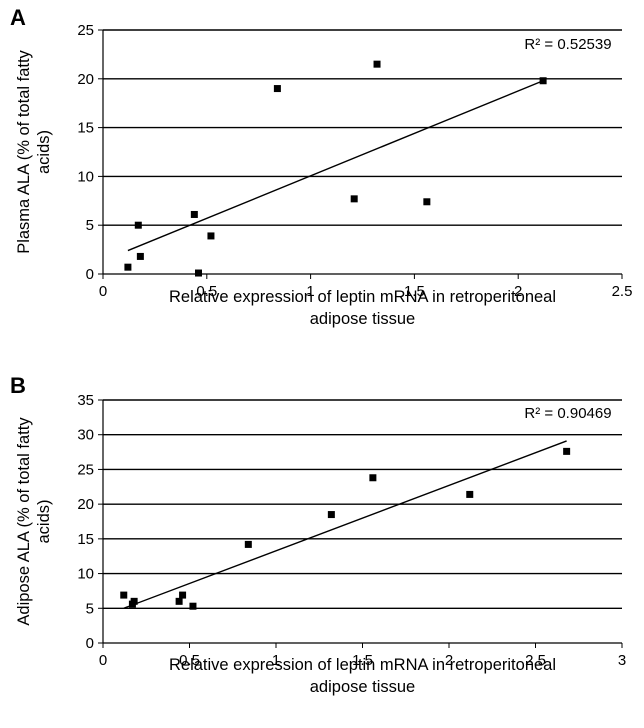 This screenshot has height=728, width=644. I want to click on r-squared-annotation: R² = 0.90469, so click(567, 413).